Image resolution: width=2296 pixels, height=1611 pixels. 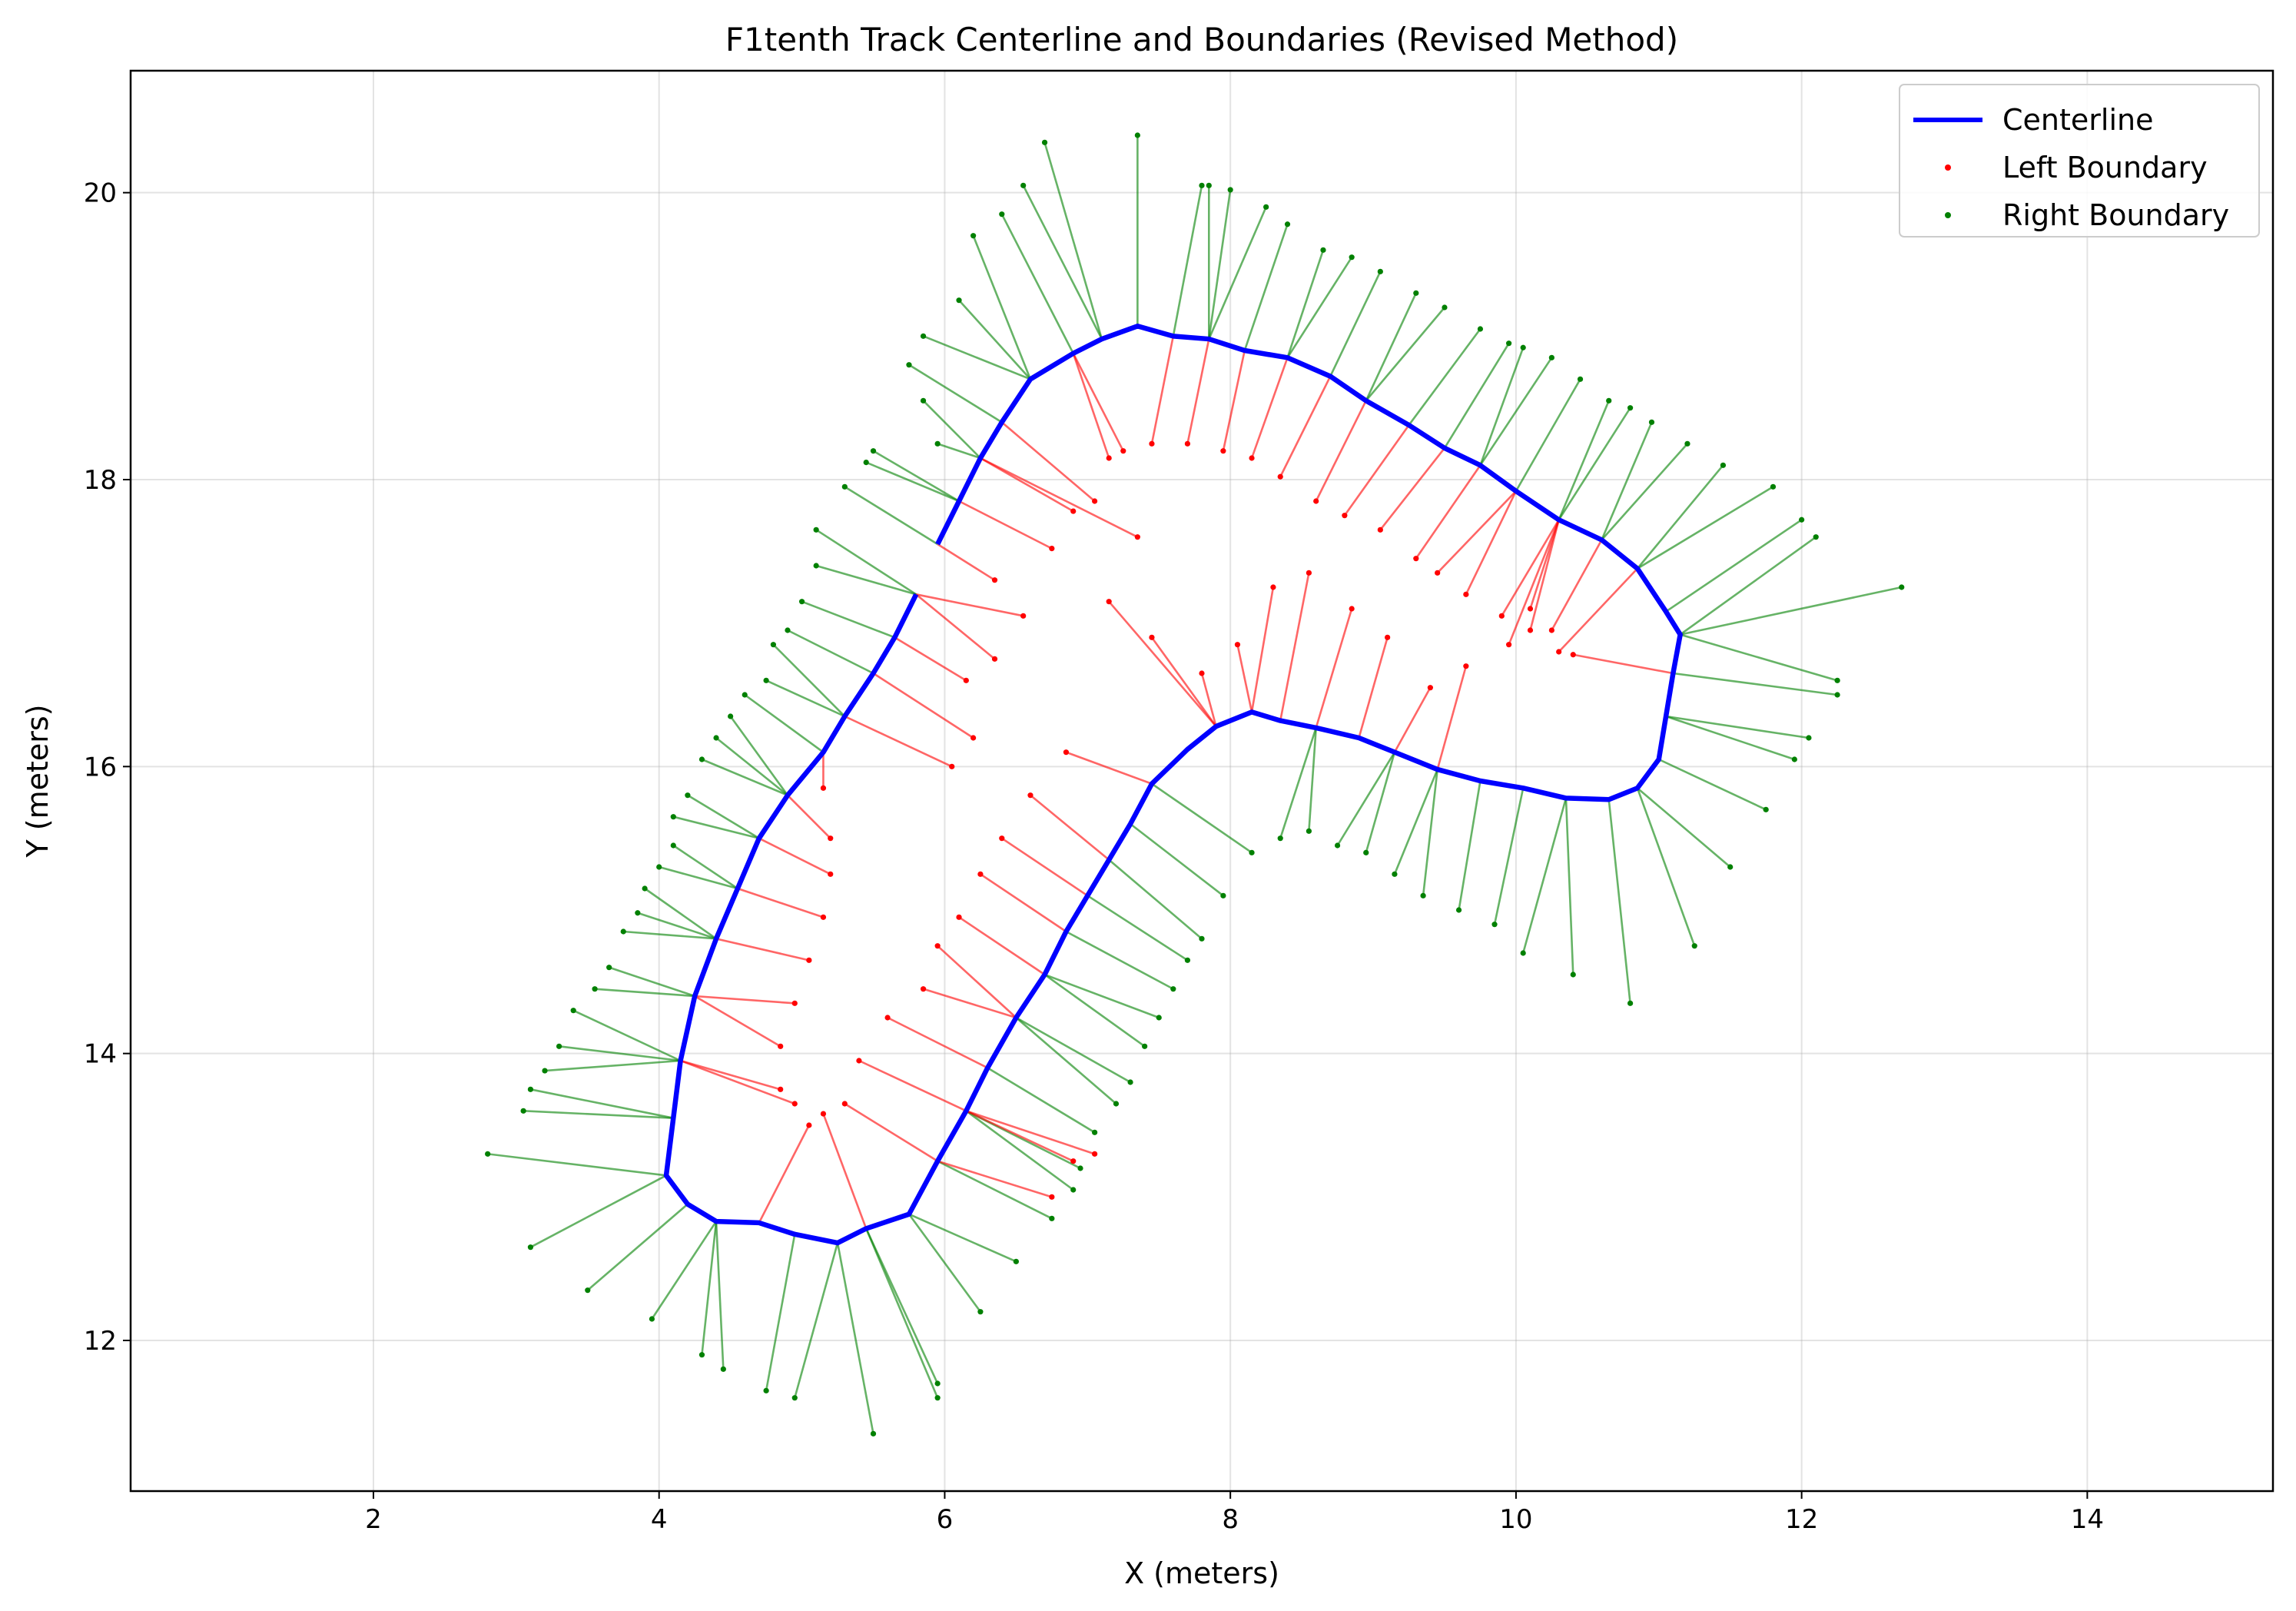 What do you see at coordinates (1948, 215) in the screenshot?
I see `legend-right-boundary-swatch` at bounding box center [1948, 215].